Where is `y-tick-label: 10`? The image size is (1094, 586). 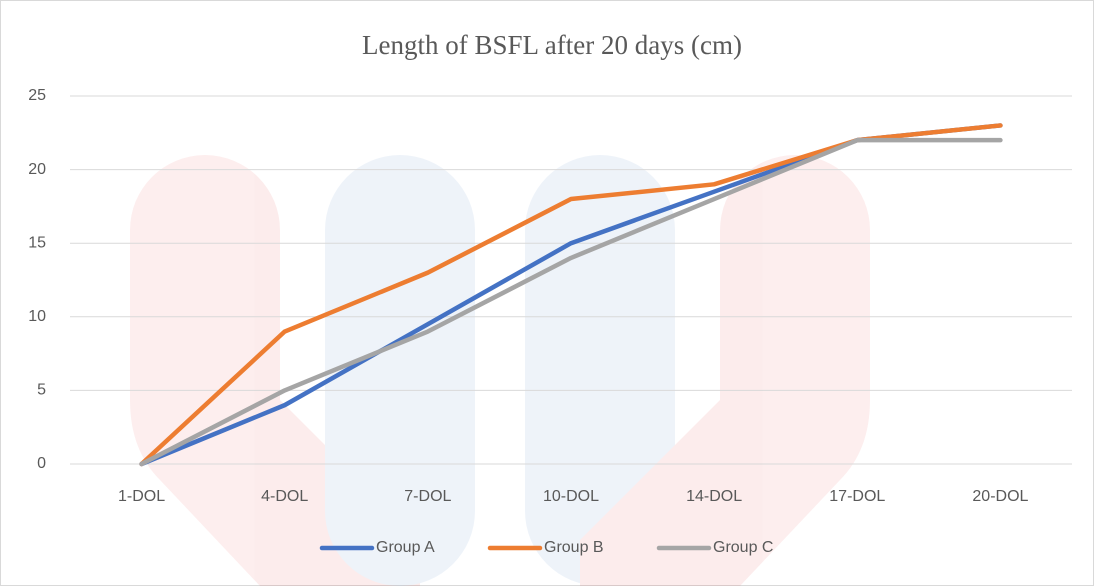
y-tick-label: 10 is located at coordinates (37, 316).